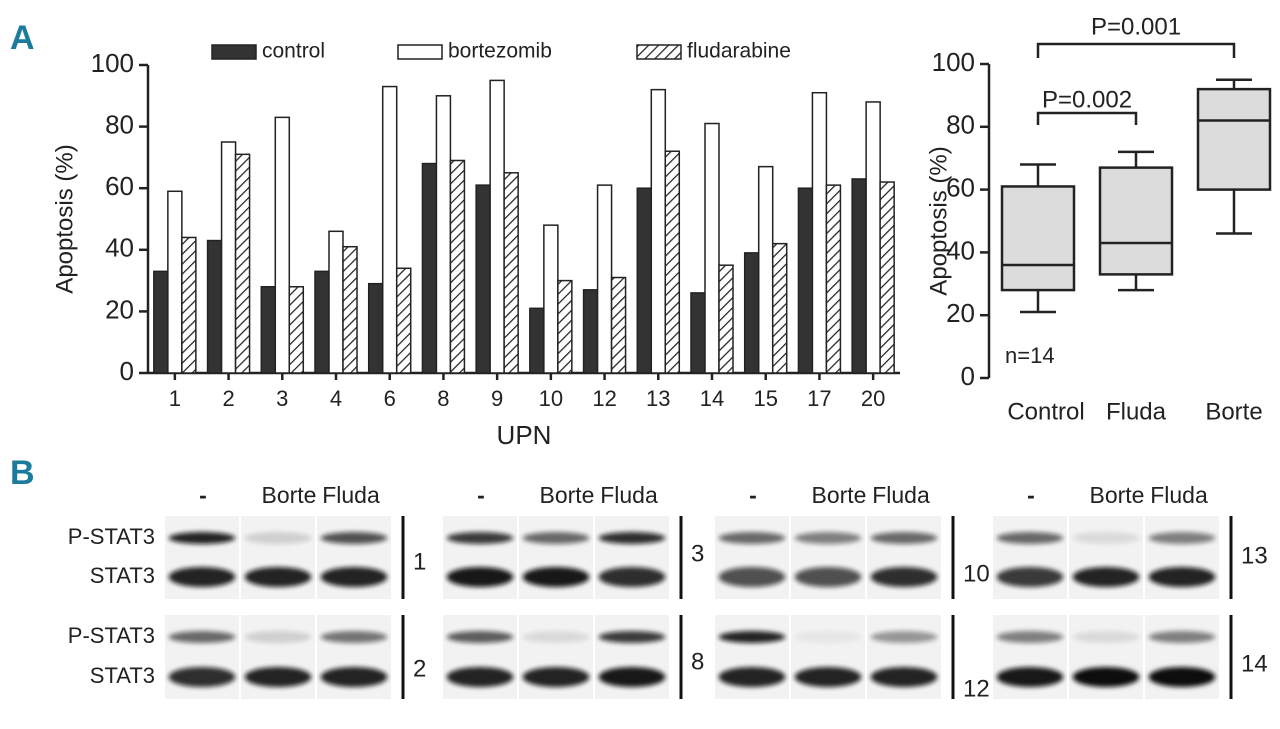  What do you see at coordinates (111, 536) in the screenshot?
I see `row-label: P-STAT3` at bounding box center [111, 536].